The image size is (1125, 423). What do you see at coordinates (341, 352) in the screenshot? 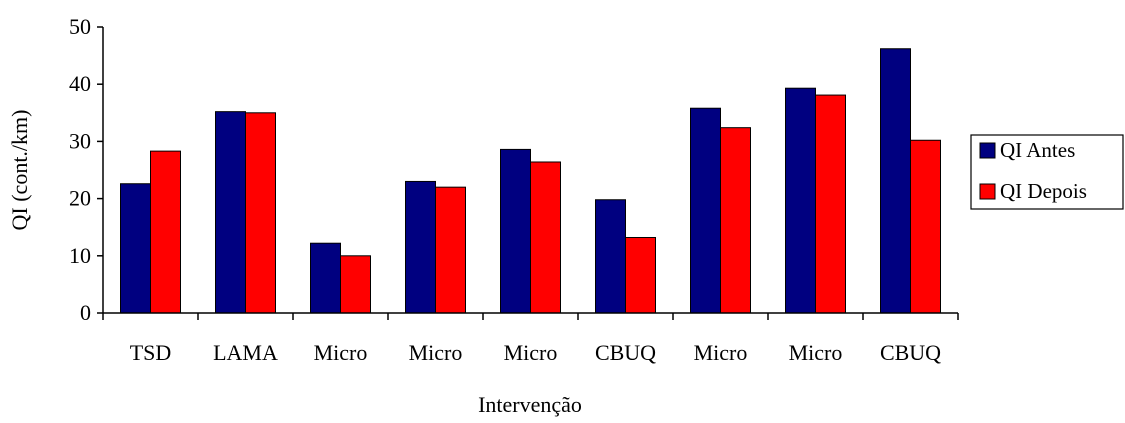
I see `x-tick-label-2: Micro` at bounding box center [341, 352].